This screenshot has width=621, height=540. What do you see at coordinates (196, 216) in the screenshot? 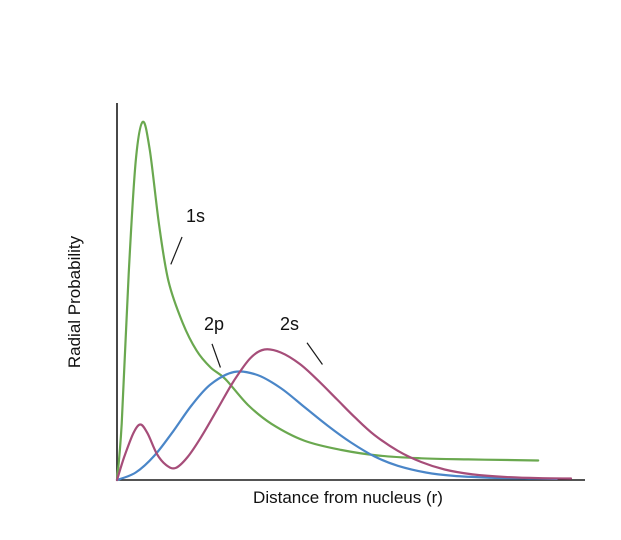
I see `curve-label-1s: 1s` at bounding box center [196, 216].